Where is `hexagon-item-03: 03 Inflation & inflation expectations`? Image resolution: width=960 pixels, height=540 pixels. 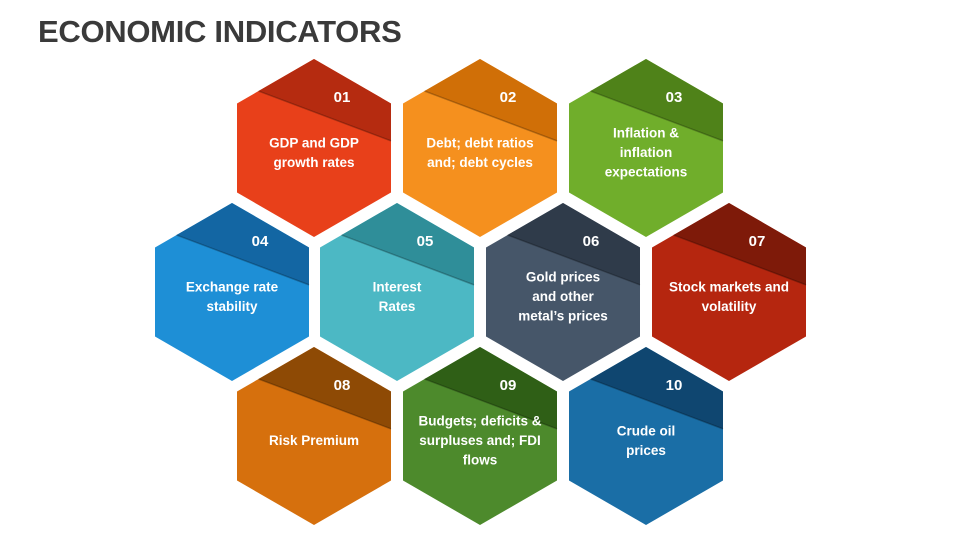
hexagon-item-03: 03 Inflation & inflation expectations is located at coordinates (646, 148).